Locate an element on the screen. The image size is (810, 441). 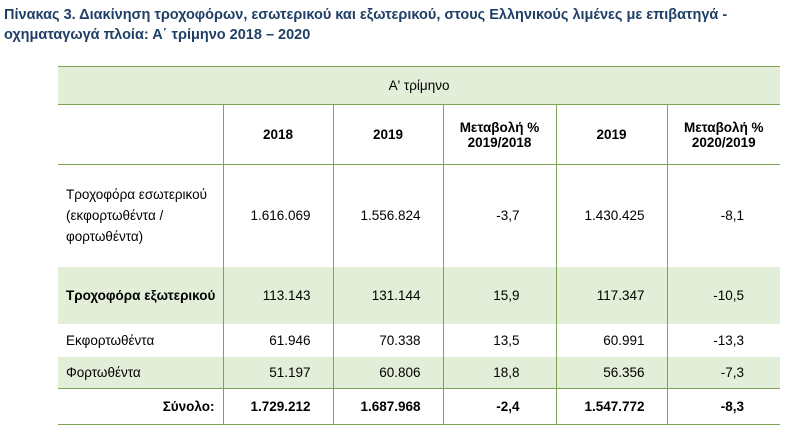
table-cell: -2,4 is located at coordinates (499, 406).